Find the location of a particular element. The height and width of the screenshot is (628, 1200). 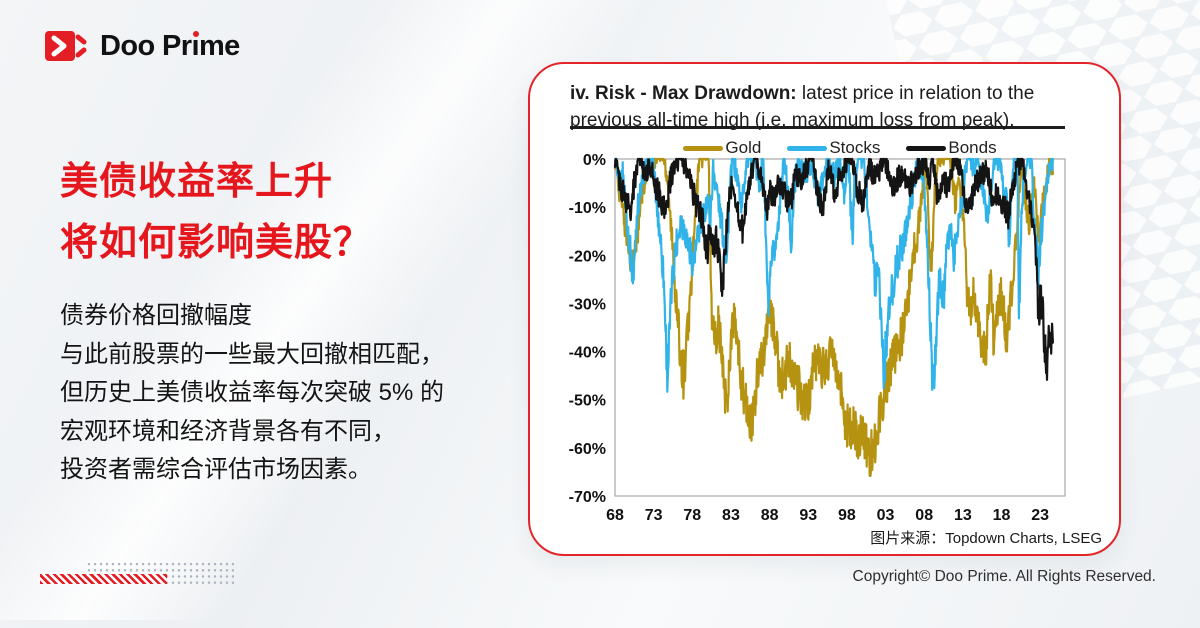

x-tick-label: 88 is located at coordinates (770, 515).